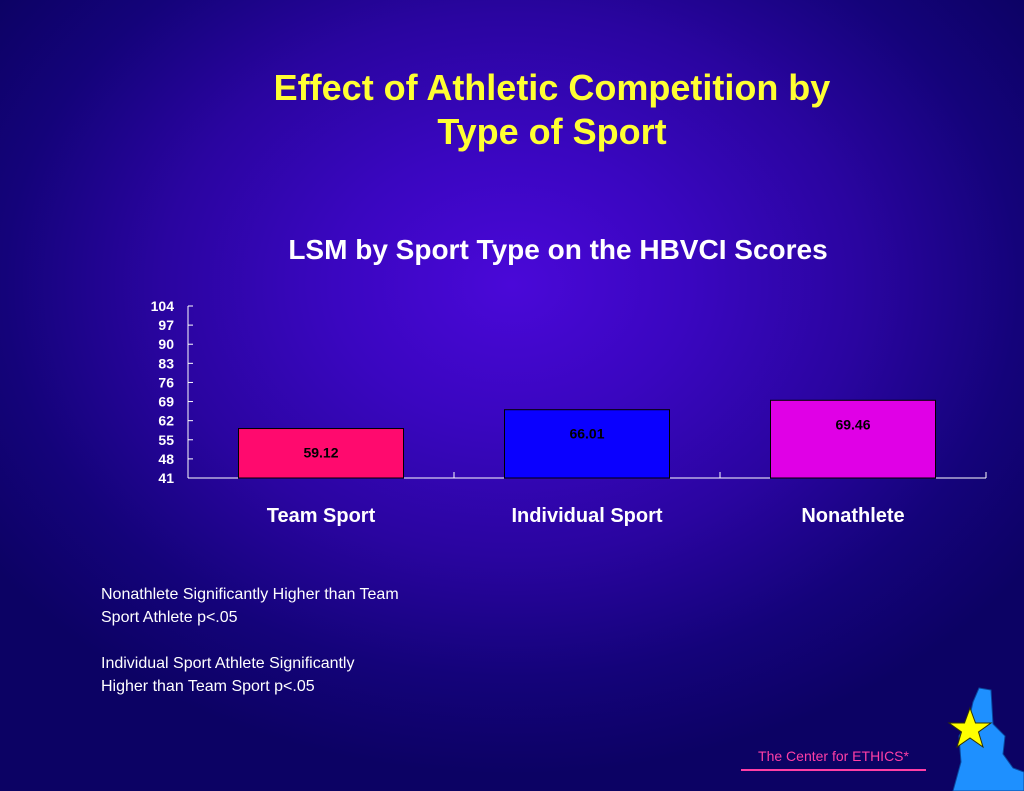 The image size is (1024, 791). Describe the element at coordinates (166, 459) in the screenshot. I see `y-tick-label: 48` at that location.